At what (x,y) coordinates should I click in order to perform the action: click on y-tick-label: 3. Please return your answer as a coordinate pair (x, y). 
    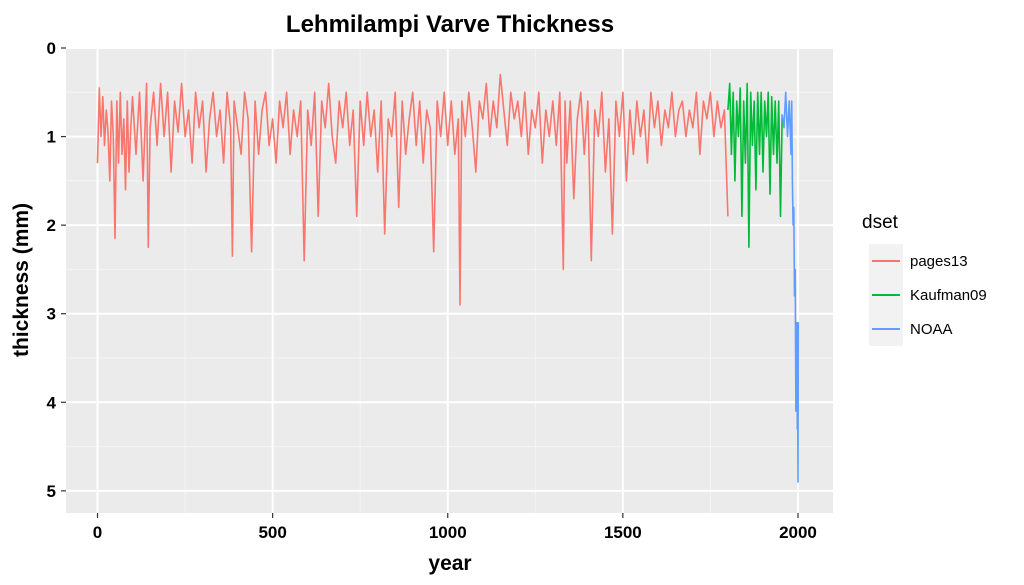
    Looking at the image, I should click on (51, 314).